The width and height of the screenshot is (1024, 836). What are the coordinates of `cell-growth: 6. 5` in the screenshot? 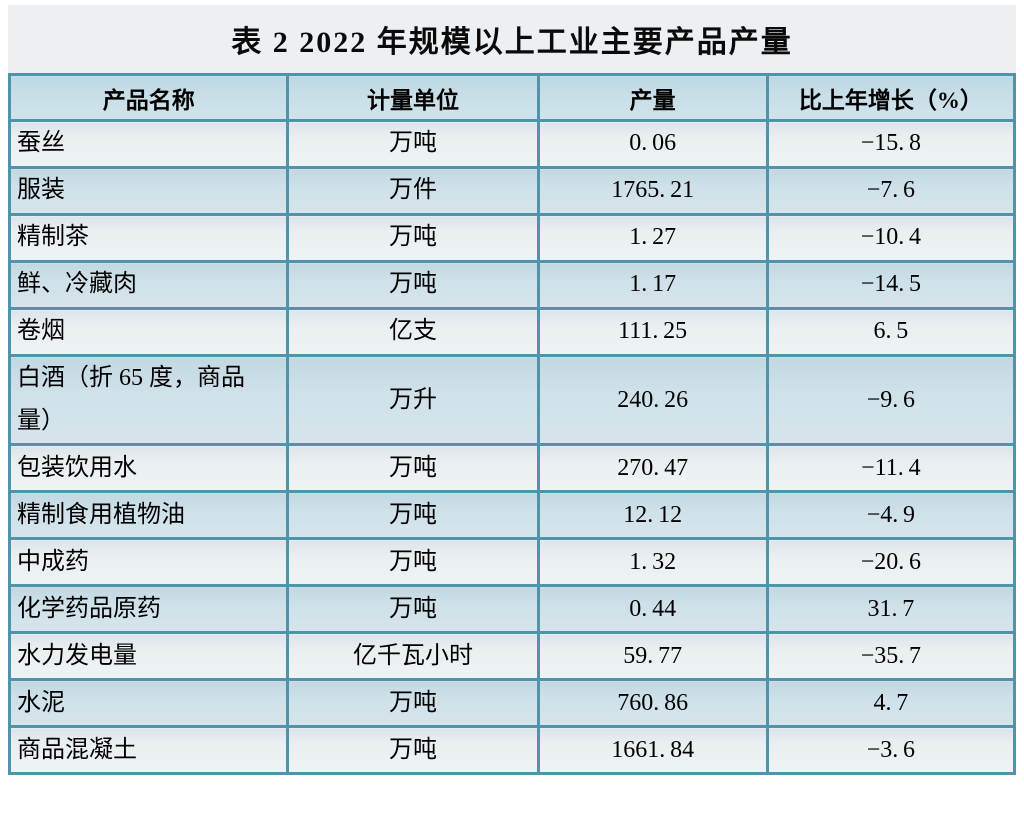 It's located at (891, 332).